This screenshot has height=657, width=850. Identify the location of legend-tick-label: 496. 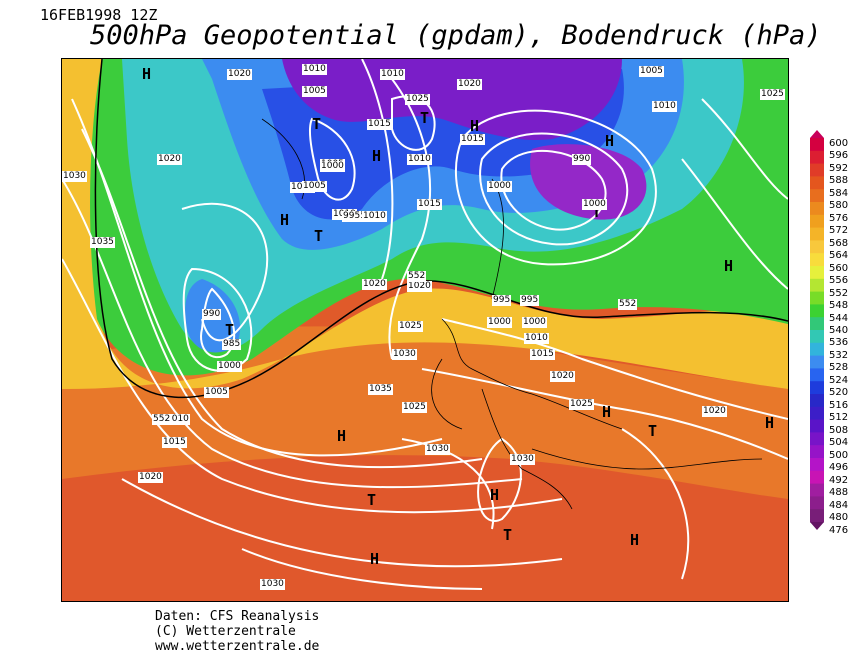
(839, 468).